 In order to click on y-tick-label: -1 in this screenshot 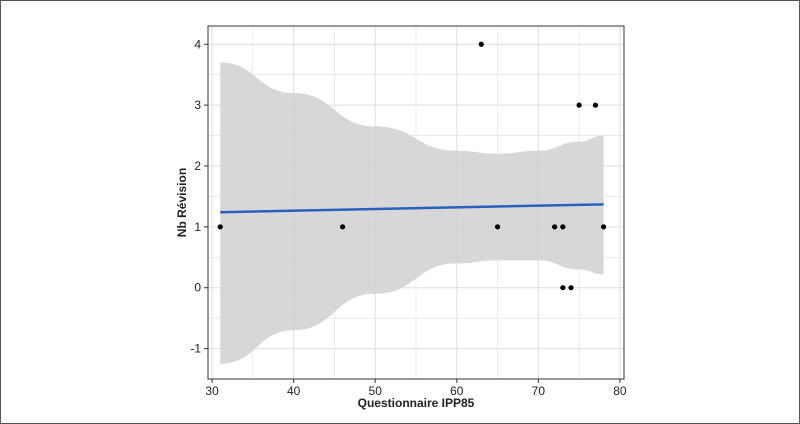, I will do `click(195, 349)`.